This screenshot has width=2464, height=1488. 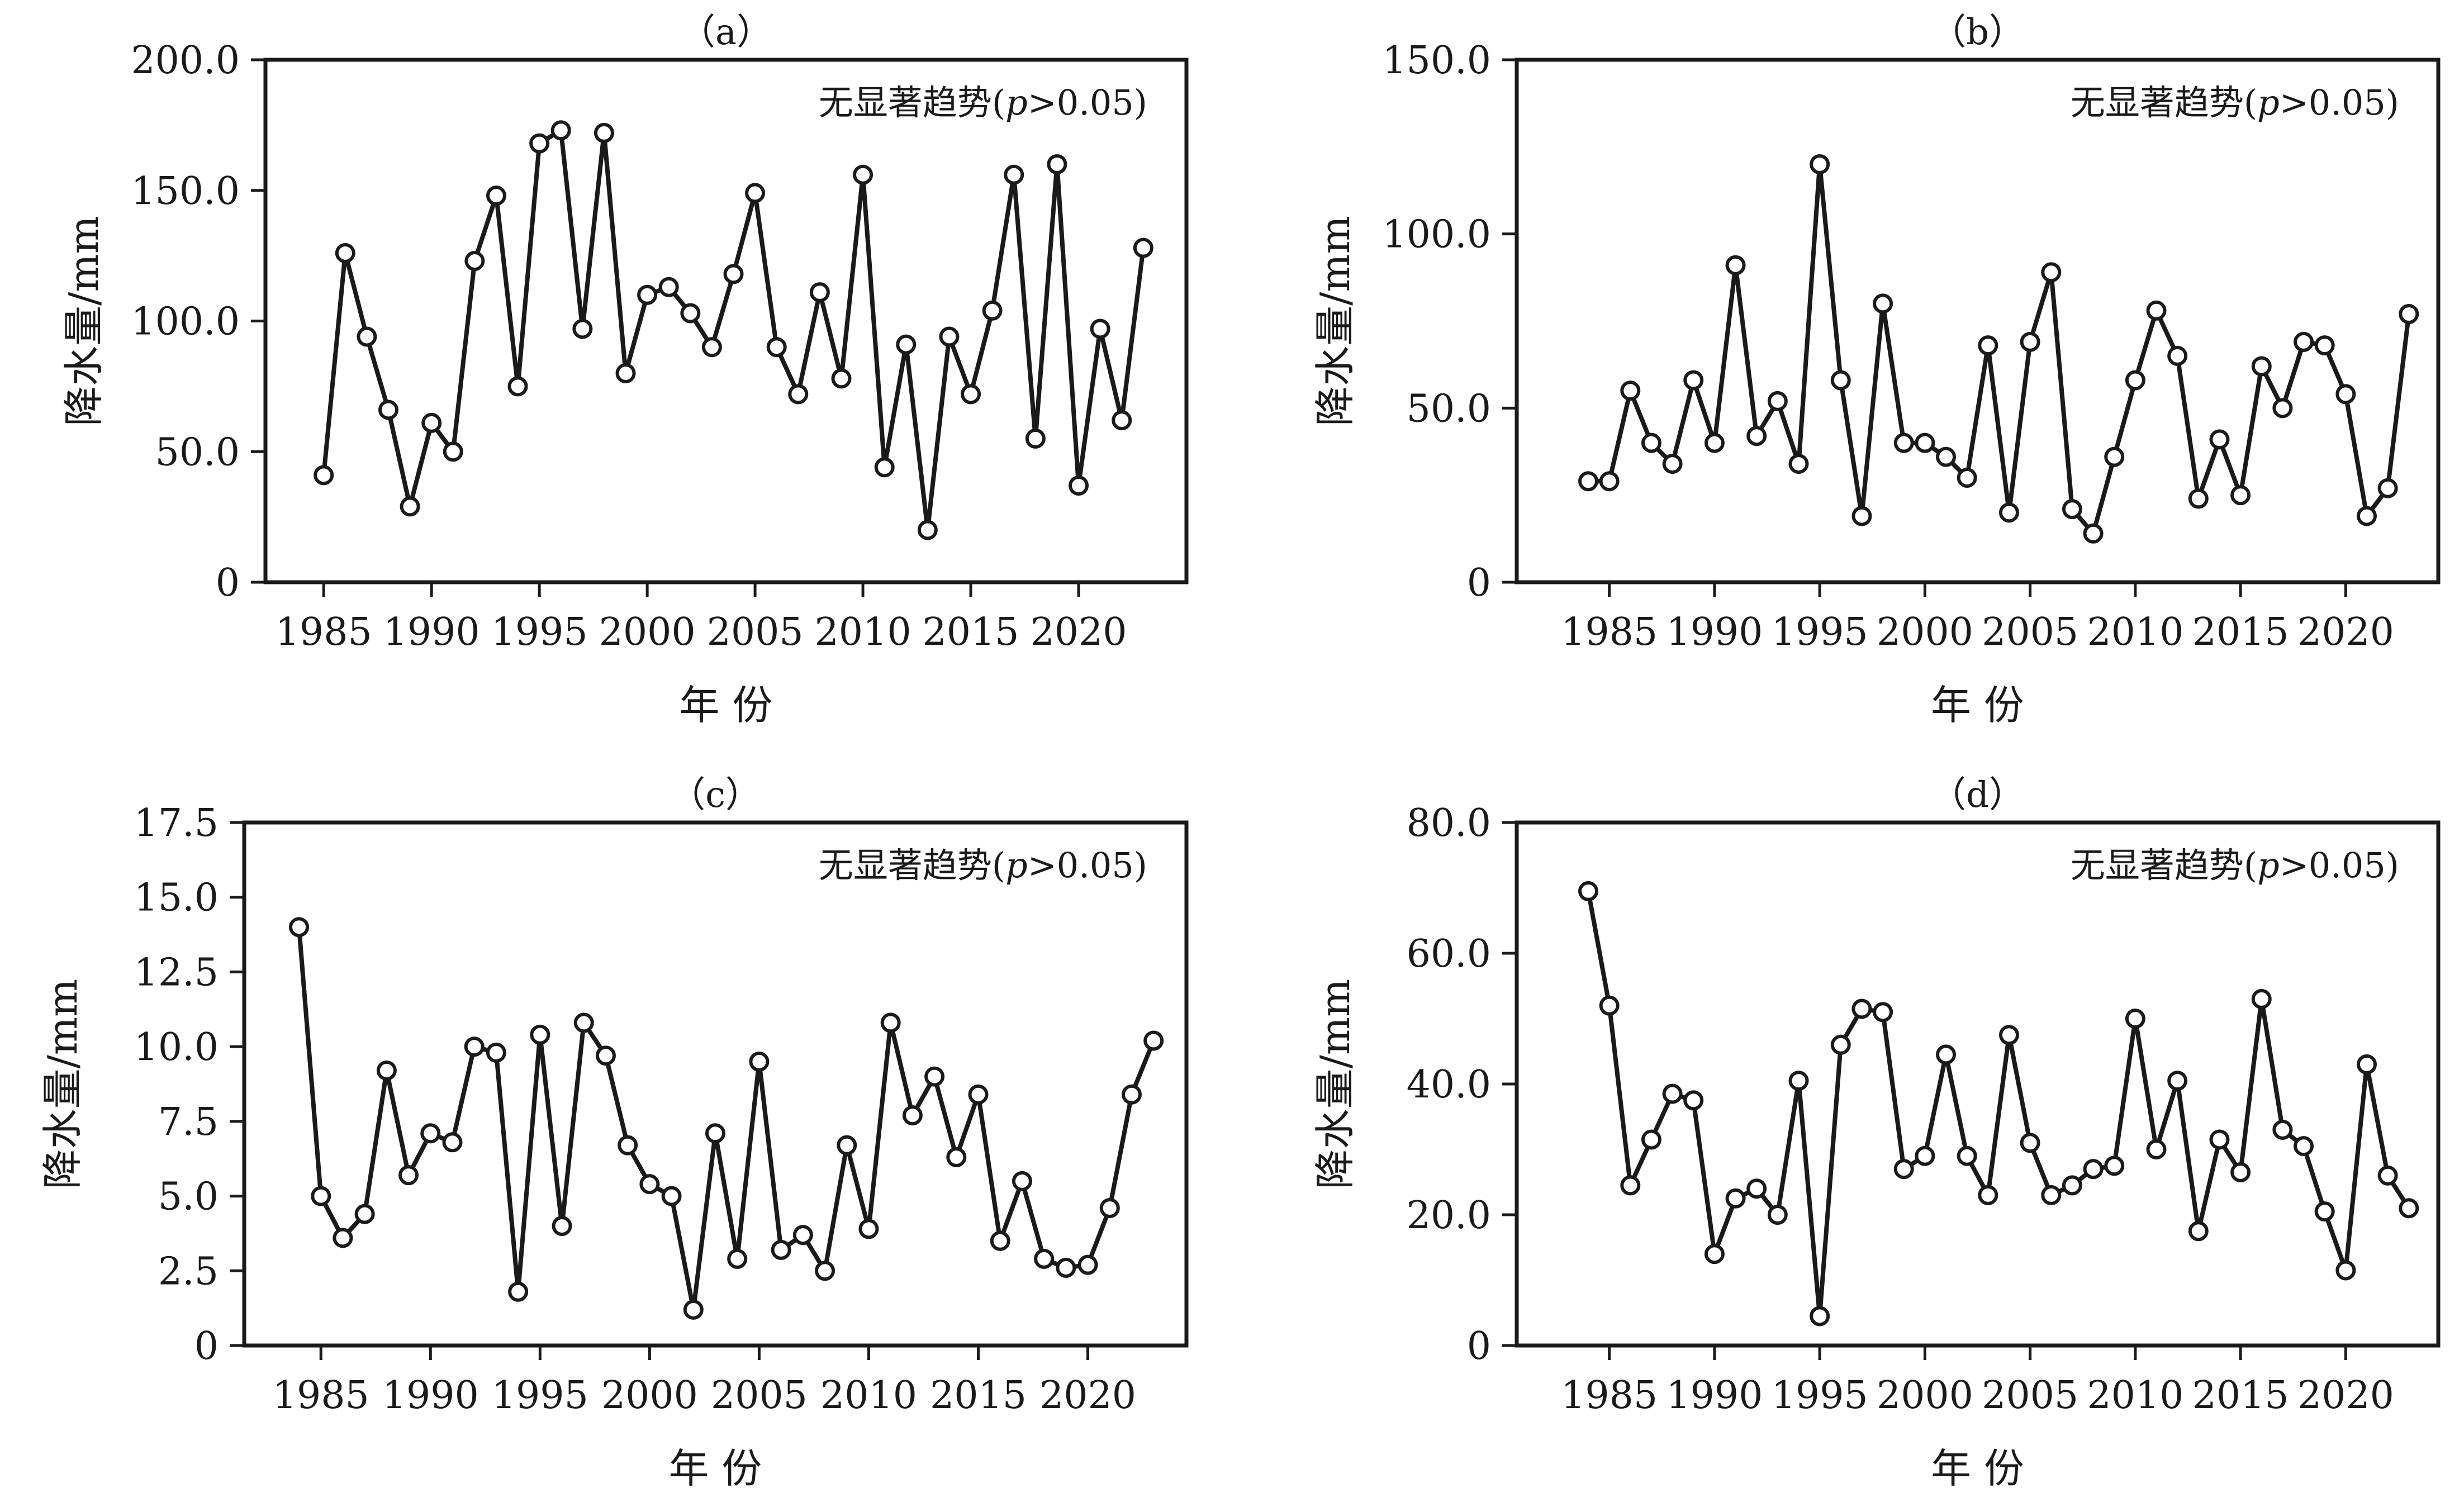 I want to click on y-tick-label: 200.0, so click(x=185, y=61).